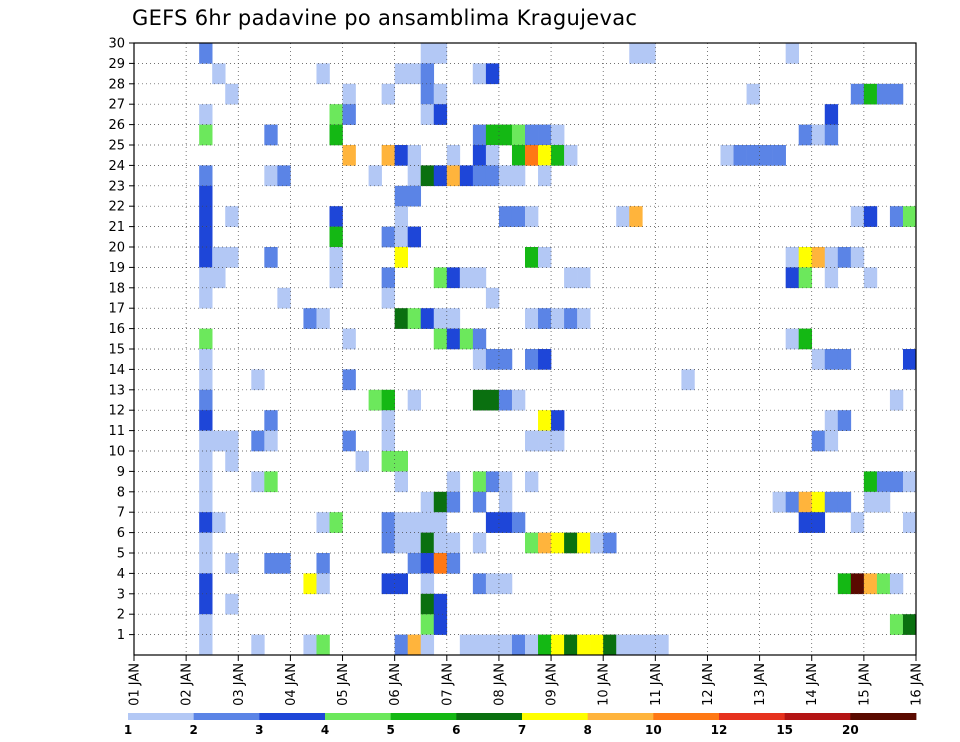  What do you see at coordinates (653, 730) in the screenshot?
I see `colorbar-label: 10` at bounding box center [653, 730].